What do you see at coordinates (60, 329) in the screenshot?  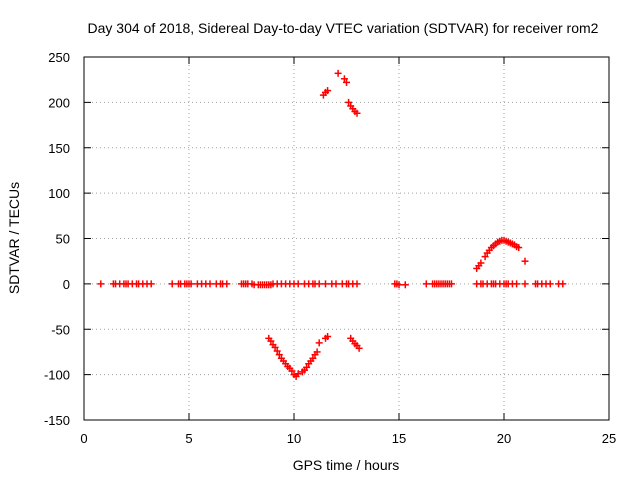 I see `y-tick-label: -50` at bounding box center [60, 329].